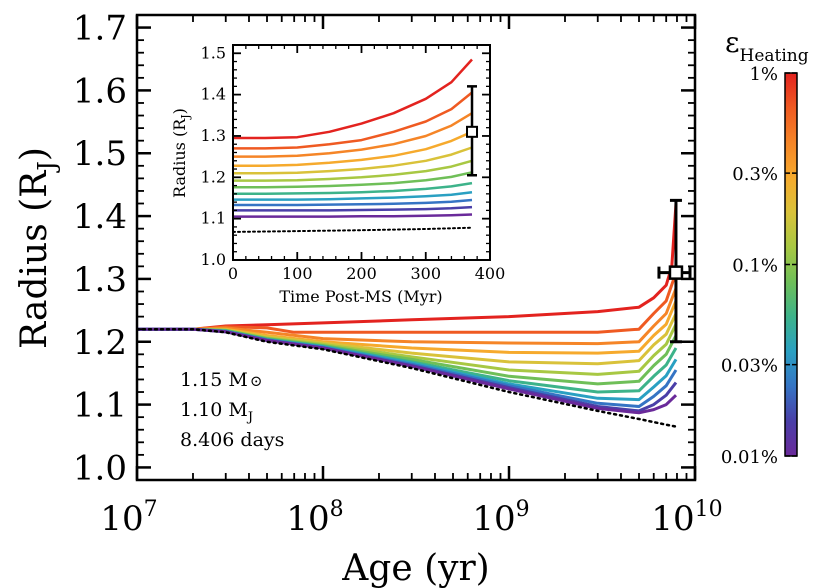 The height and width of the screenshot is (588, 831). I want to click on colorbar-tick-label-1: 0.3%, so click(755, 174).